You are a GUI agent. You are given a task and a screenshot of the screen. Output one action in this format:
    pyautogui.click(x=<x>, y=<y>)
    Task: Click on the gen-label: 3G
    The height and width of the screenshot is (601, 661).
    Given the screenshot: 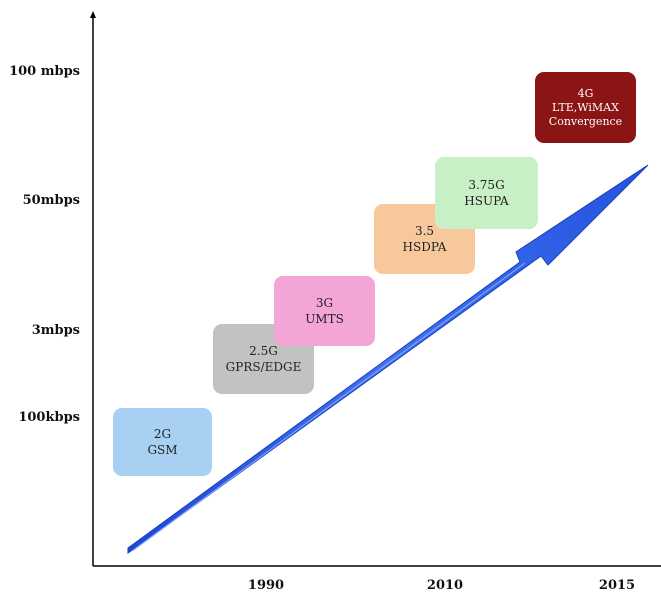 What is the action you would take?
    pyautogui.click(x=324, y=303)
    